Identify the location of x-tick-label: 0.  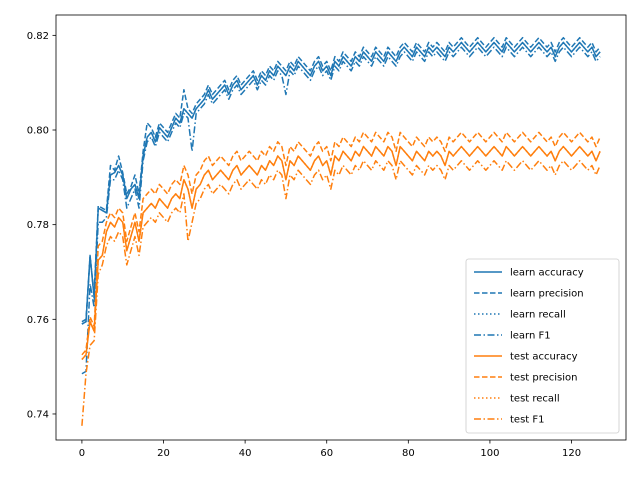
(82, 453).